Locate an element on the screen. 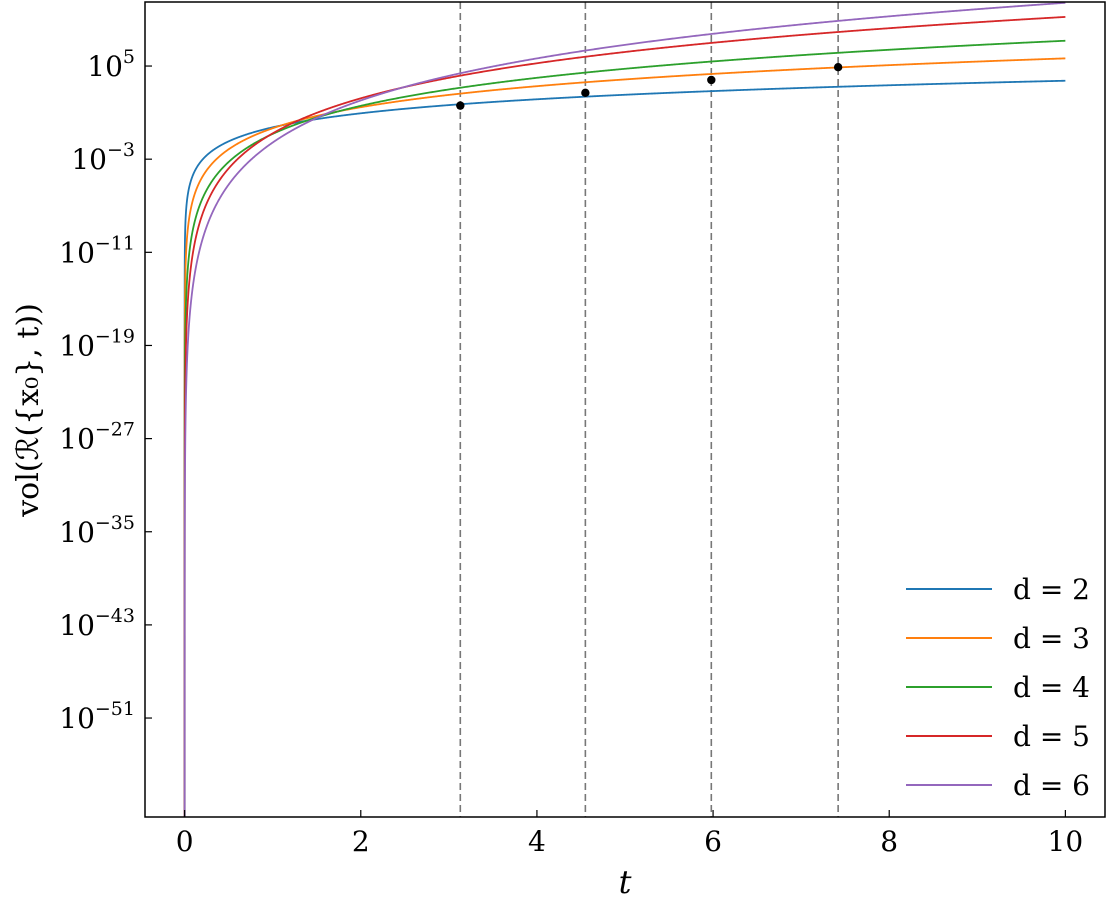 The height and width of the screenshot is (903, 1110). y-tick-label: 10⁻⁴³ is located at coordinates (97, 623).